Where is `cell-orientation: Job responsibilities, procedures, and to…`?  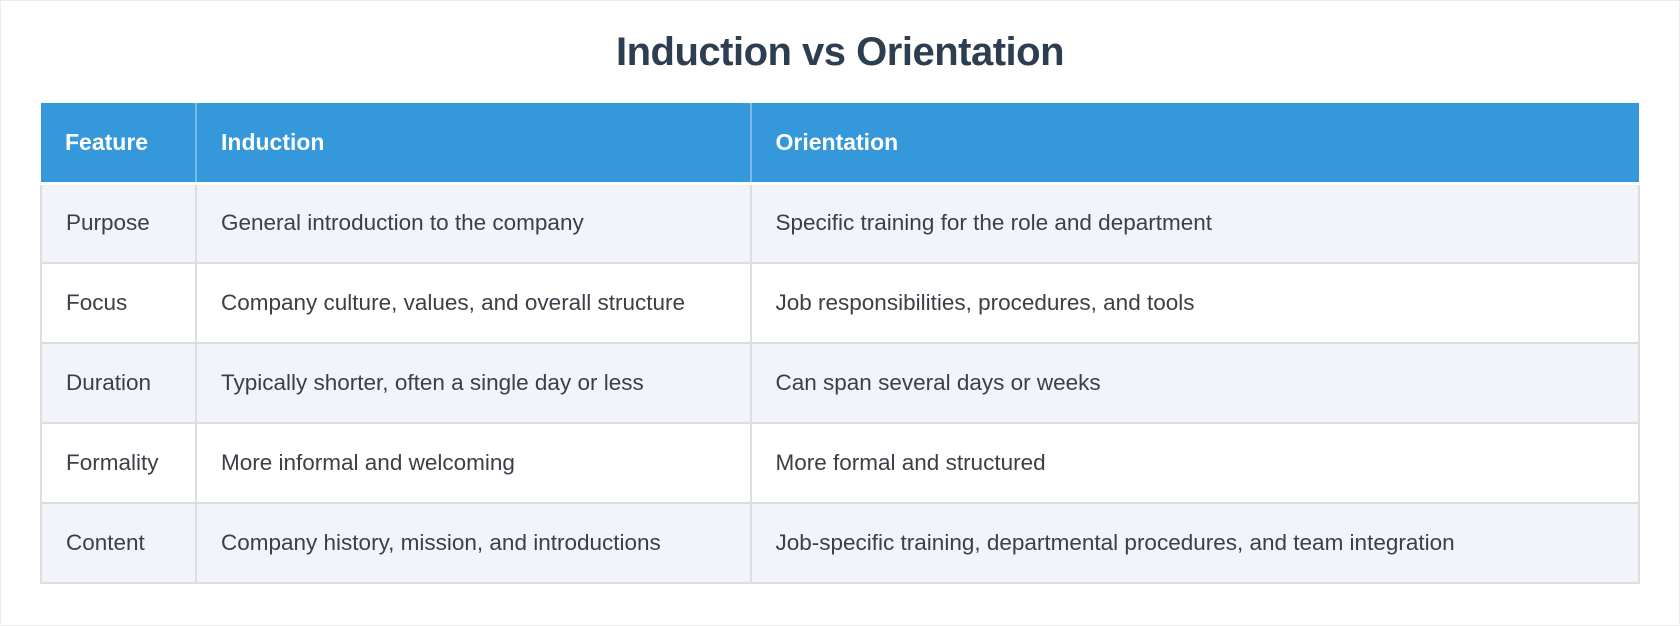
cell-orientation: Job responsibilities, procedures, and to… is located at coordinates (1194, 303).